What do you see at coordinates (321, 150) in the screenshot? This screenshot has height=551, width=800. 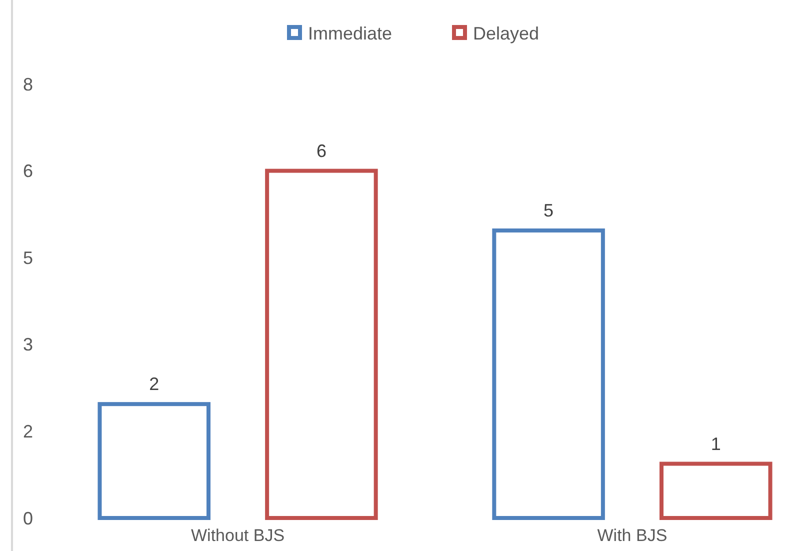 I see `data-label: 6` at bounding box center [321, 150].